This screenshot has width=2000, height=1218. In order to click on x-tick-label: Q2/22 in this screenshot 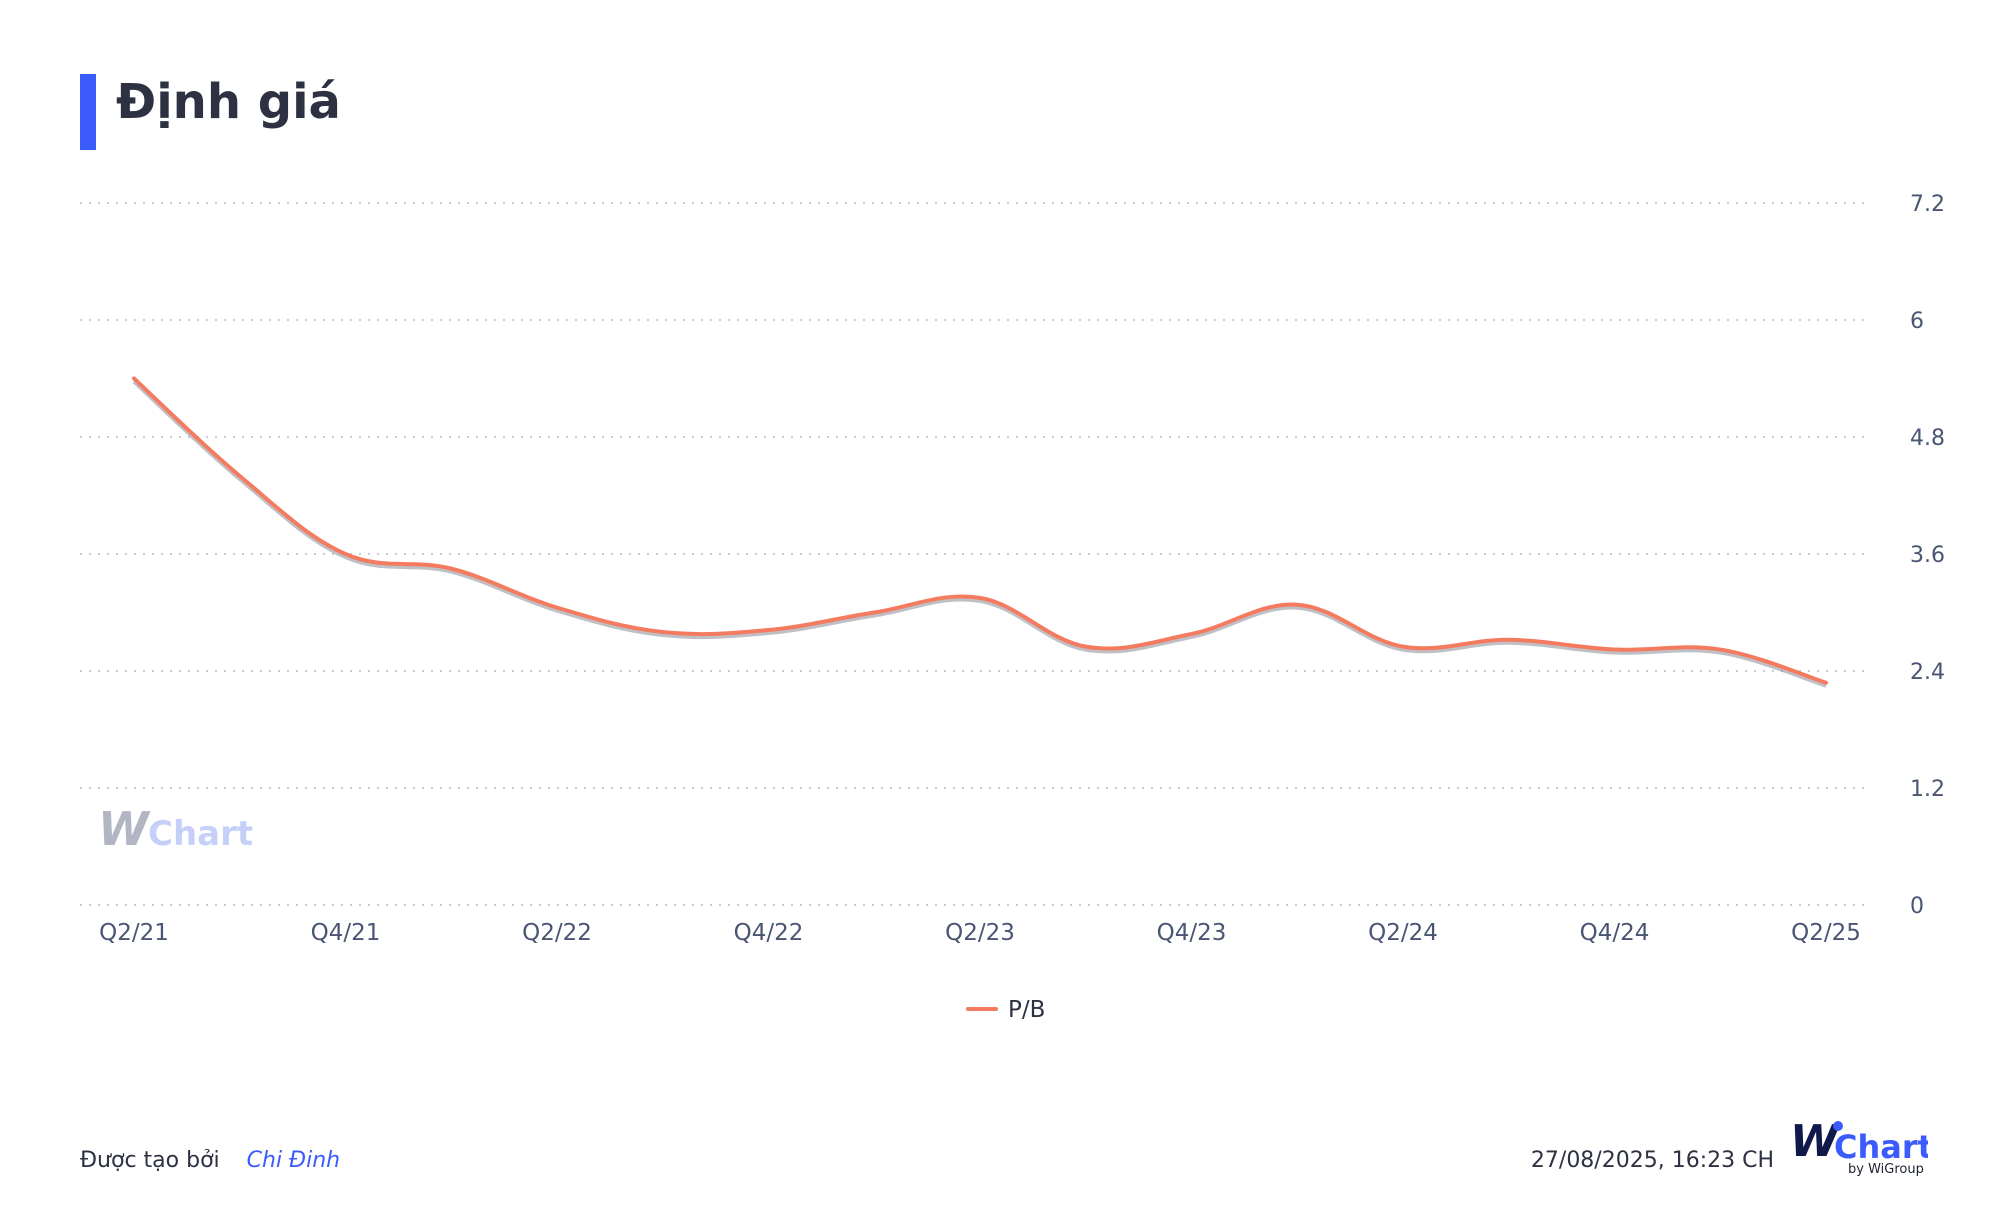, I will do `click(557, 933)`.